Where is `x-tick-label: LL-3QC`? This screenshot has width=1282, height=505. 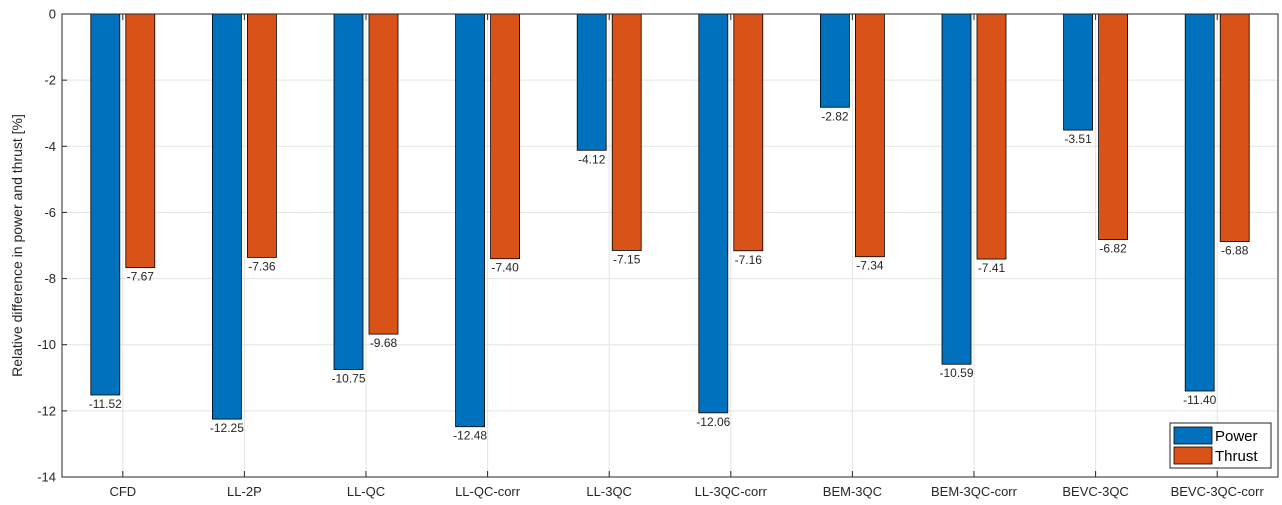
x-tick-label: LL-3QC is located at coordinates (609, 491).